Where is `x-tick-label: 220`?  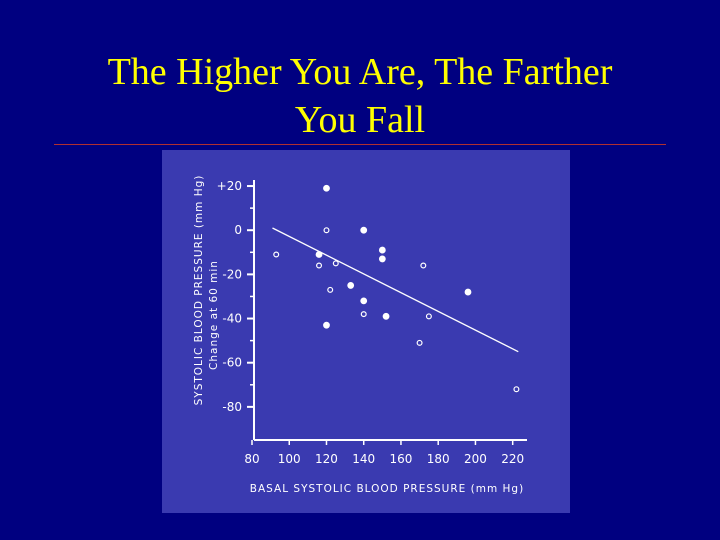 x-tick-label: 220 is located at coordinates (512, 459).